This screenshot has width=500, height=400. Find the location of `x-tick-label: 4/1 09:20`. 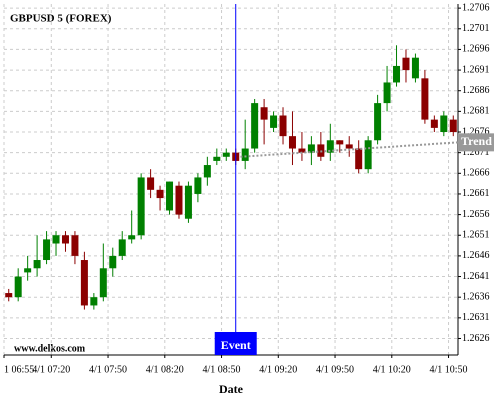

x-tick-label: 4/1 09:20 is located at coordinates (278, 369).